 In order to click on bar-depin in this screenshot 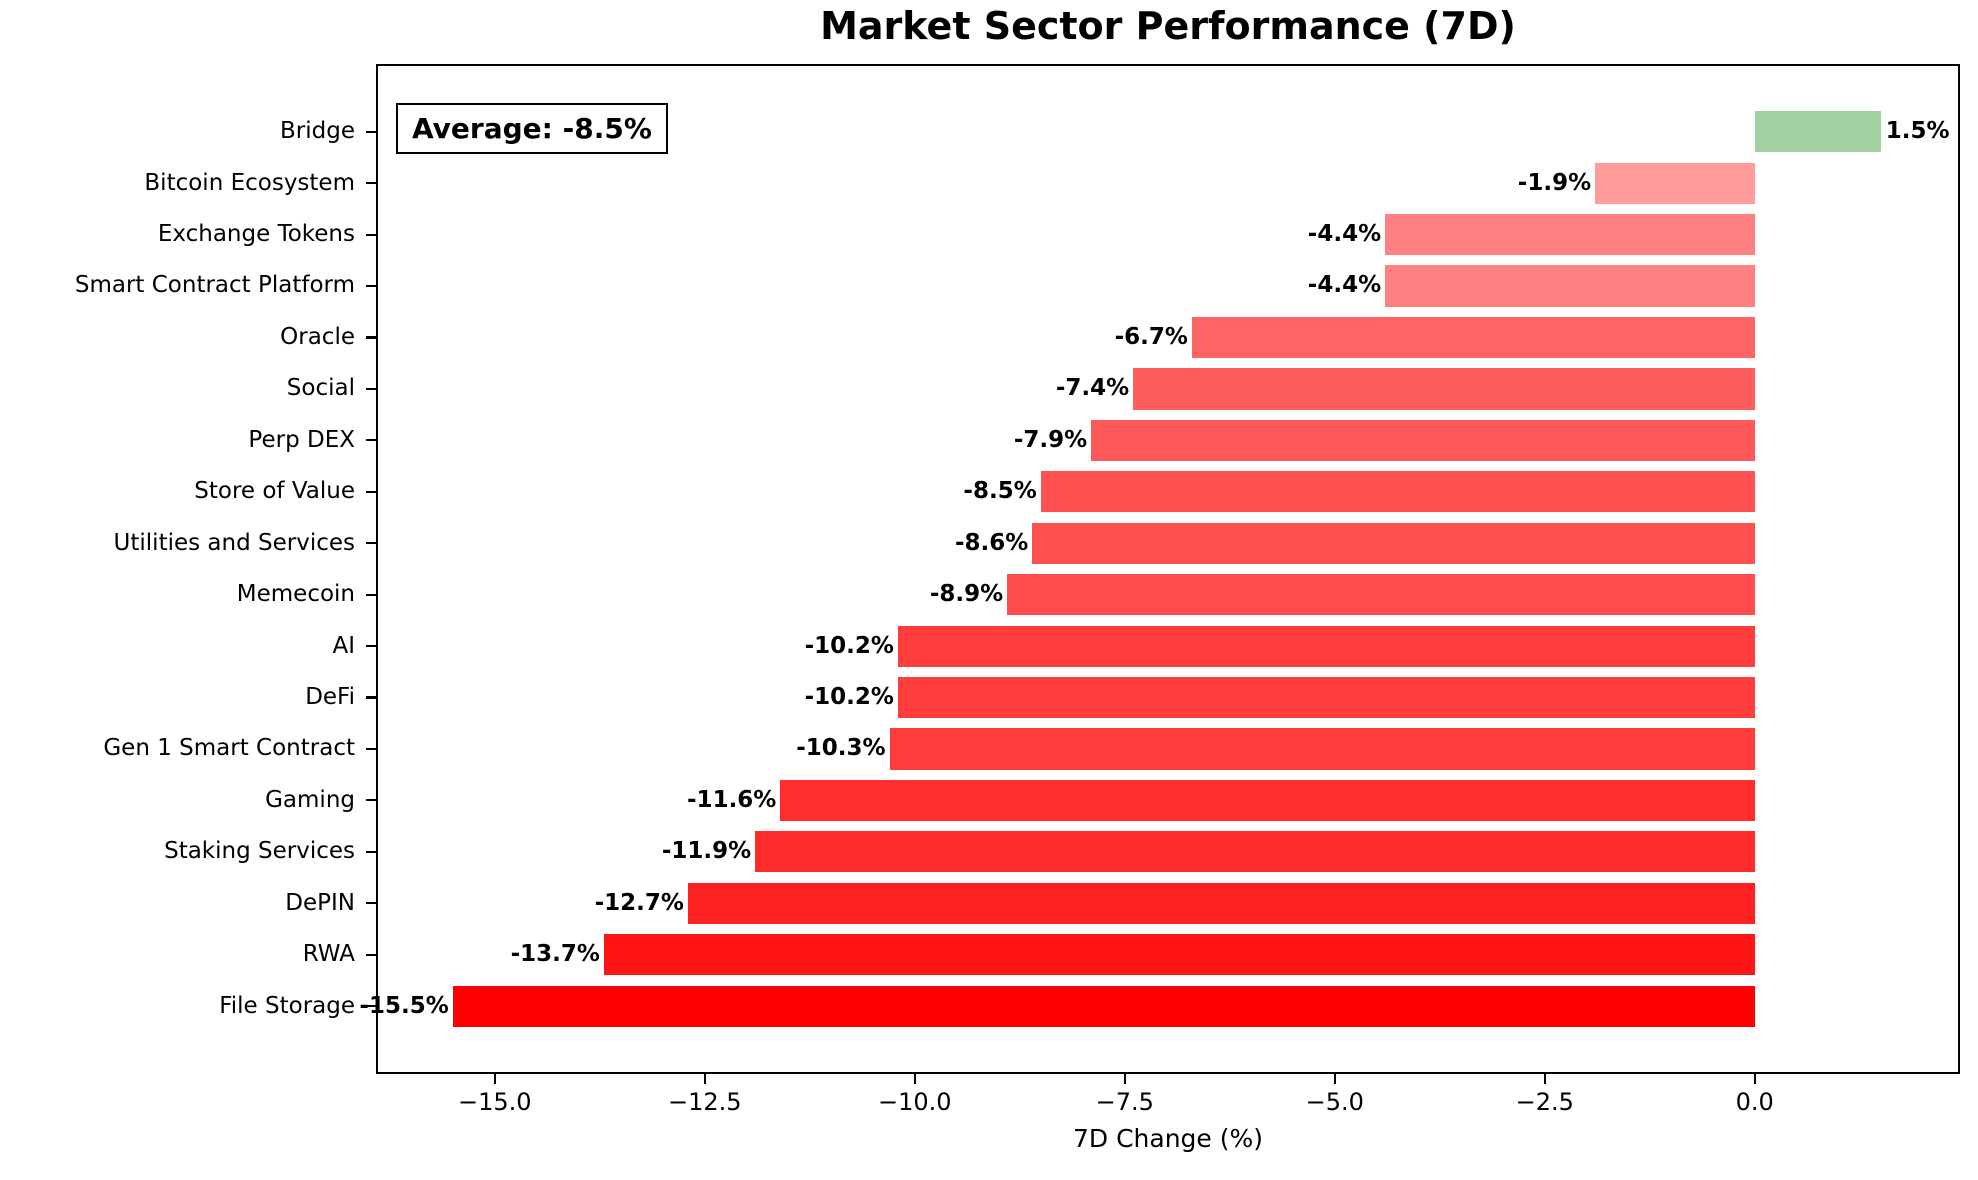, I will do `click(1221, 903)`.